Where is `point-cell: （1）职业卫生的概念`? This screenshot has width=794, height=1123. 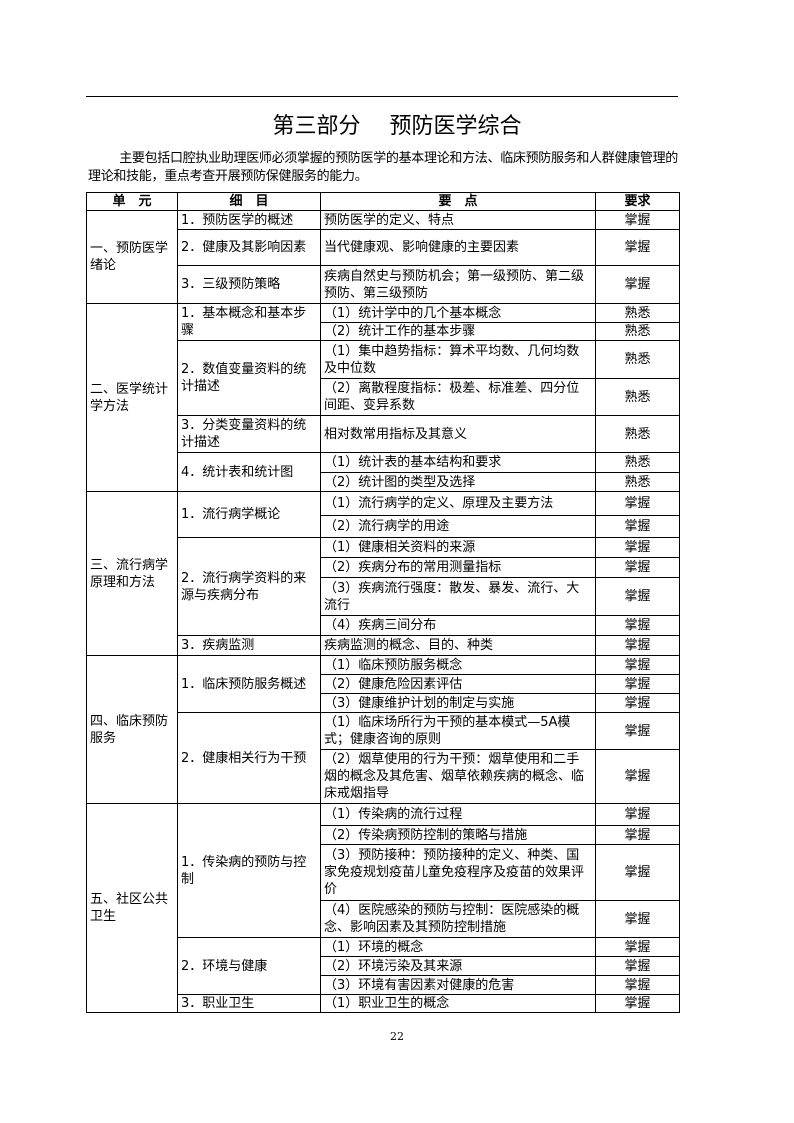
point-cell: （1）职业卫生的概念 is located at coordinates (458, 1003).